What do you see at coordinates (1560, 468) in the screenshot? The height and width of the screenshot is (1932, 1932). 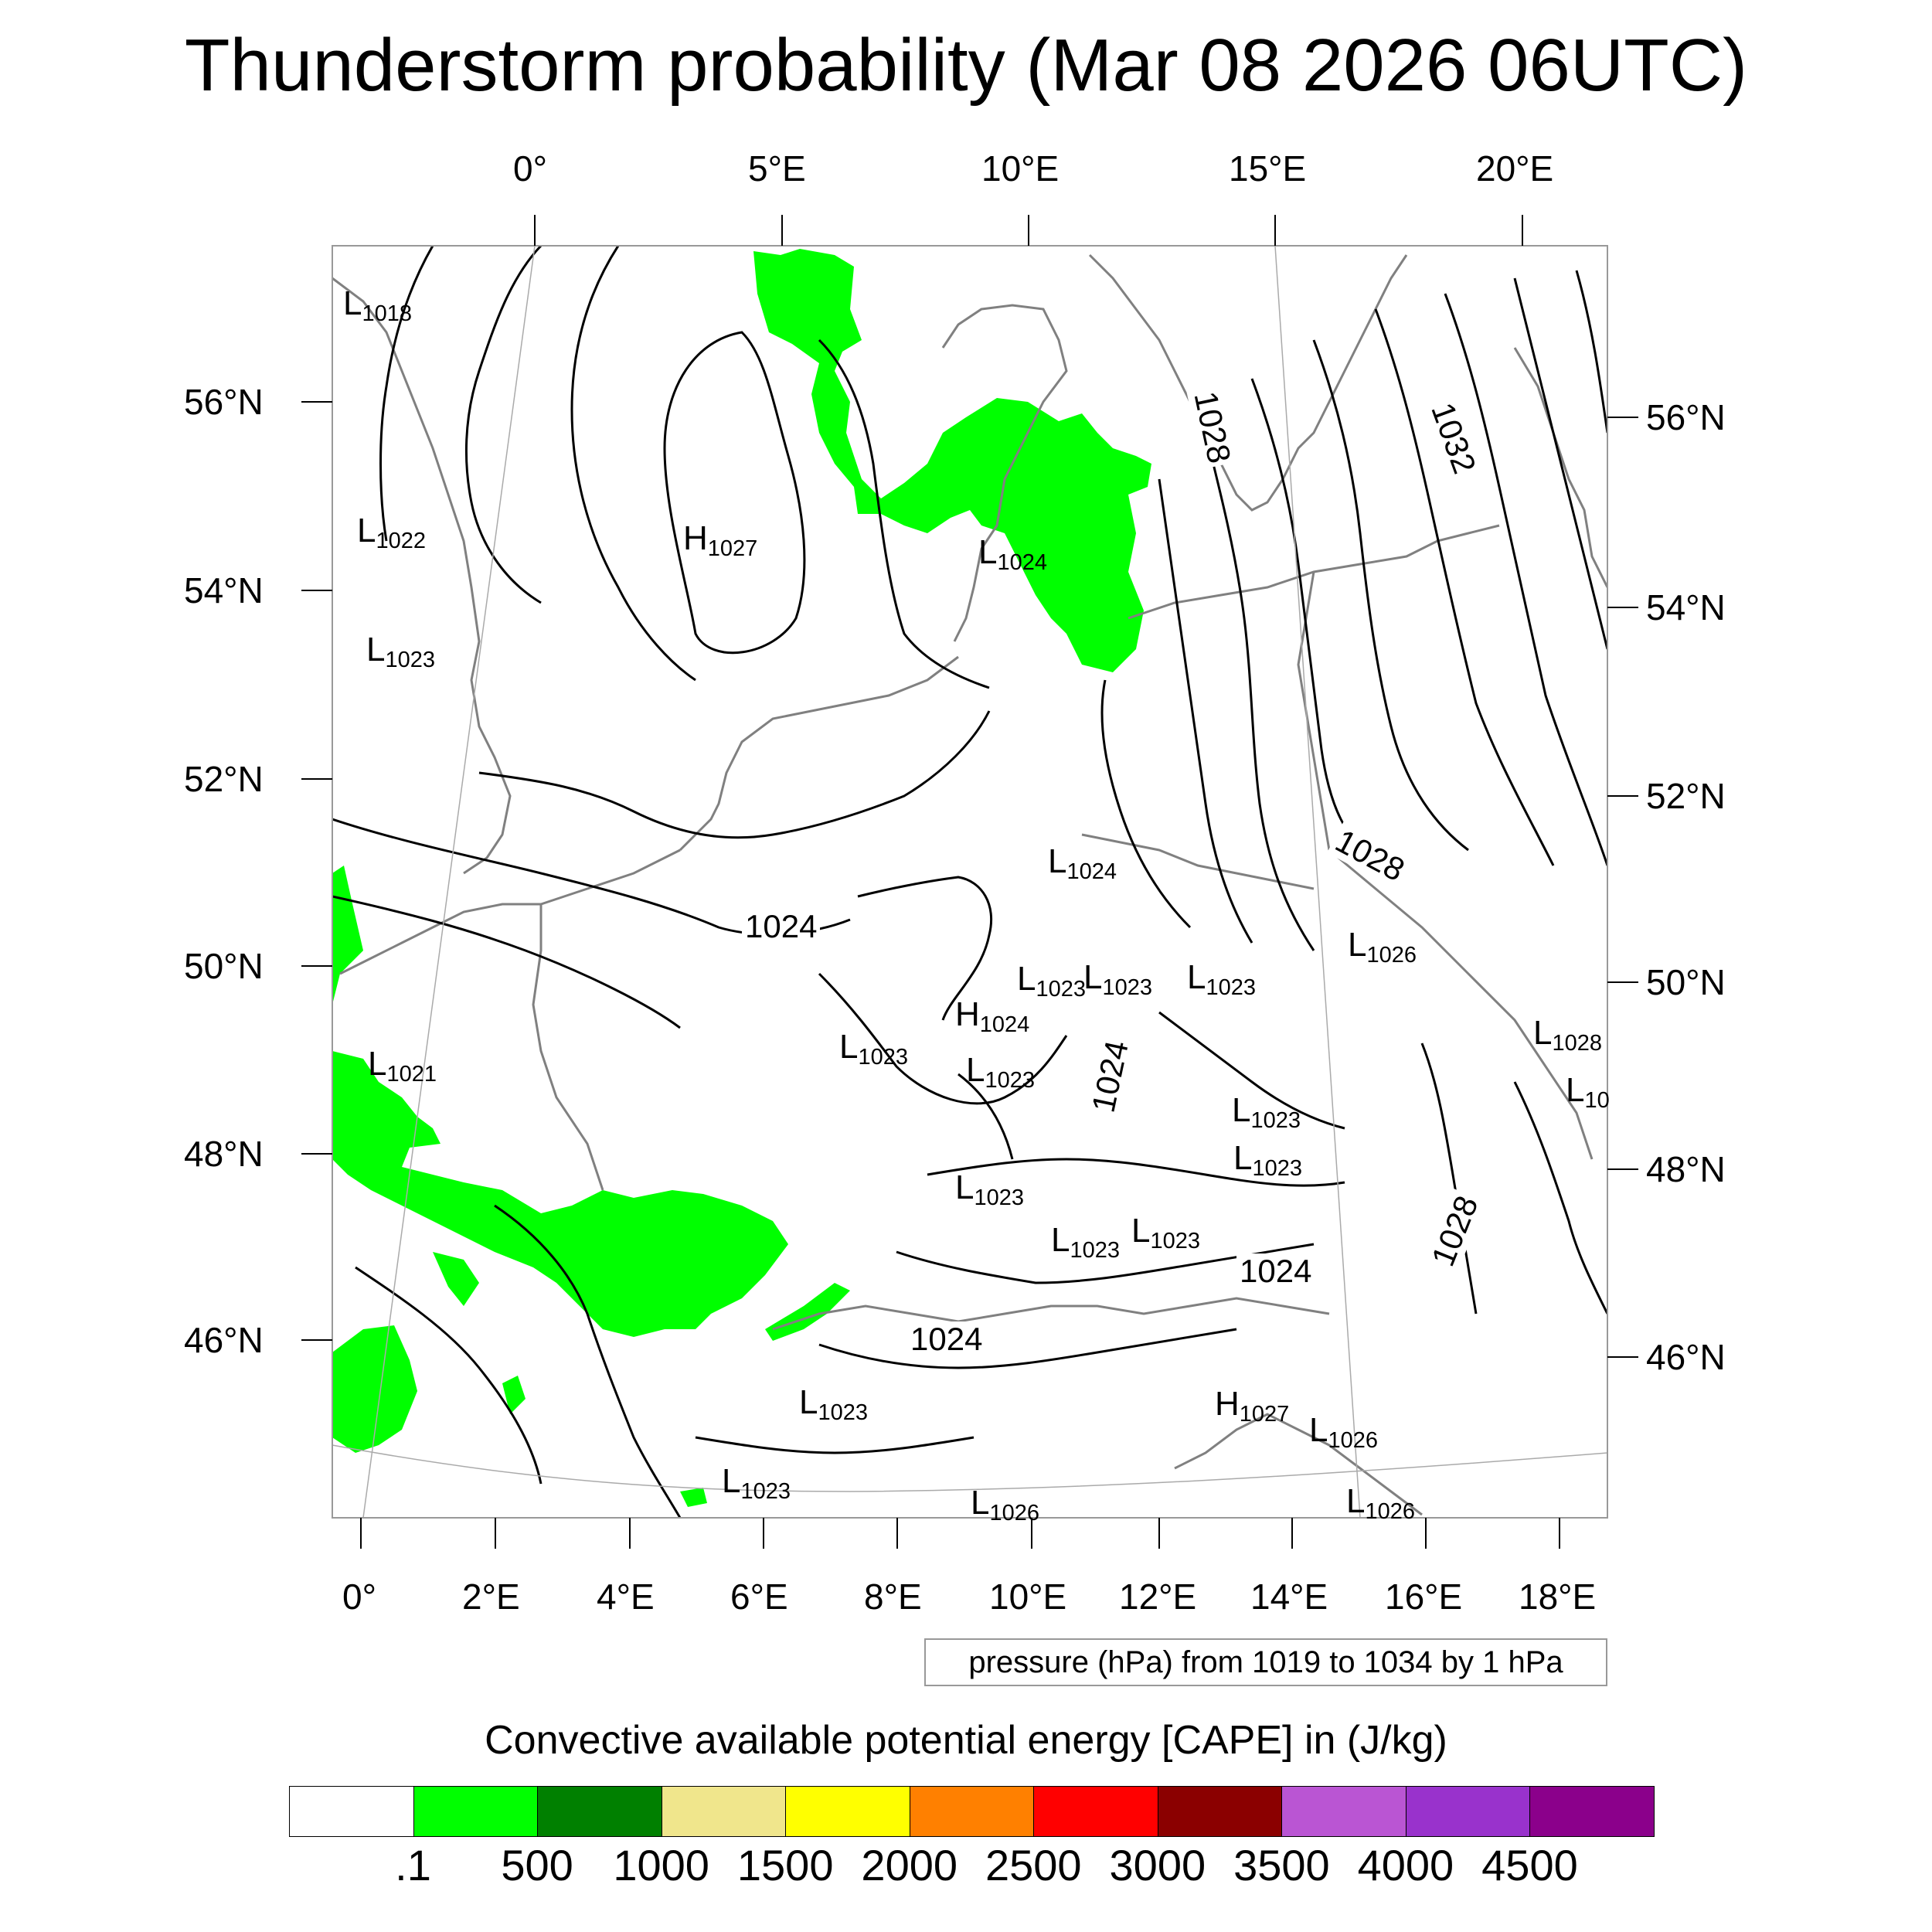 I see `coast-baltic-east` at bounding box center [1560, 468].